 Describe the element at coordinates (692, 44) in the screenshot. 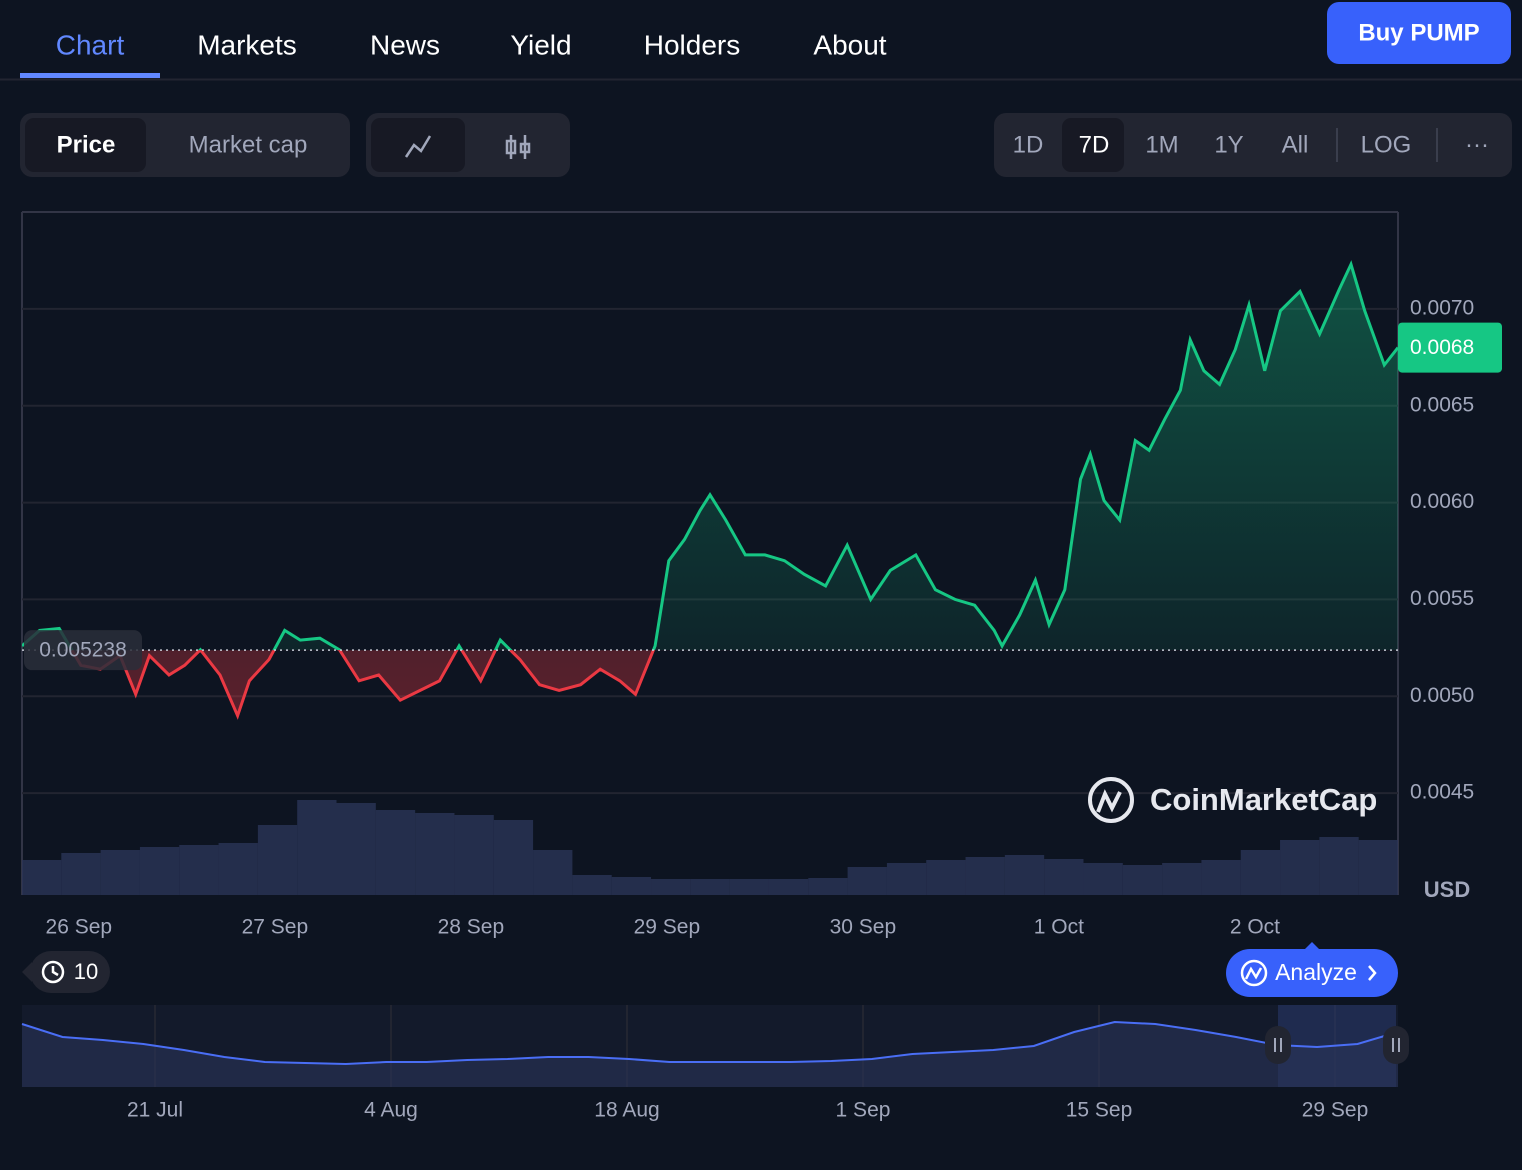

I see `tab: Holders` at that location.